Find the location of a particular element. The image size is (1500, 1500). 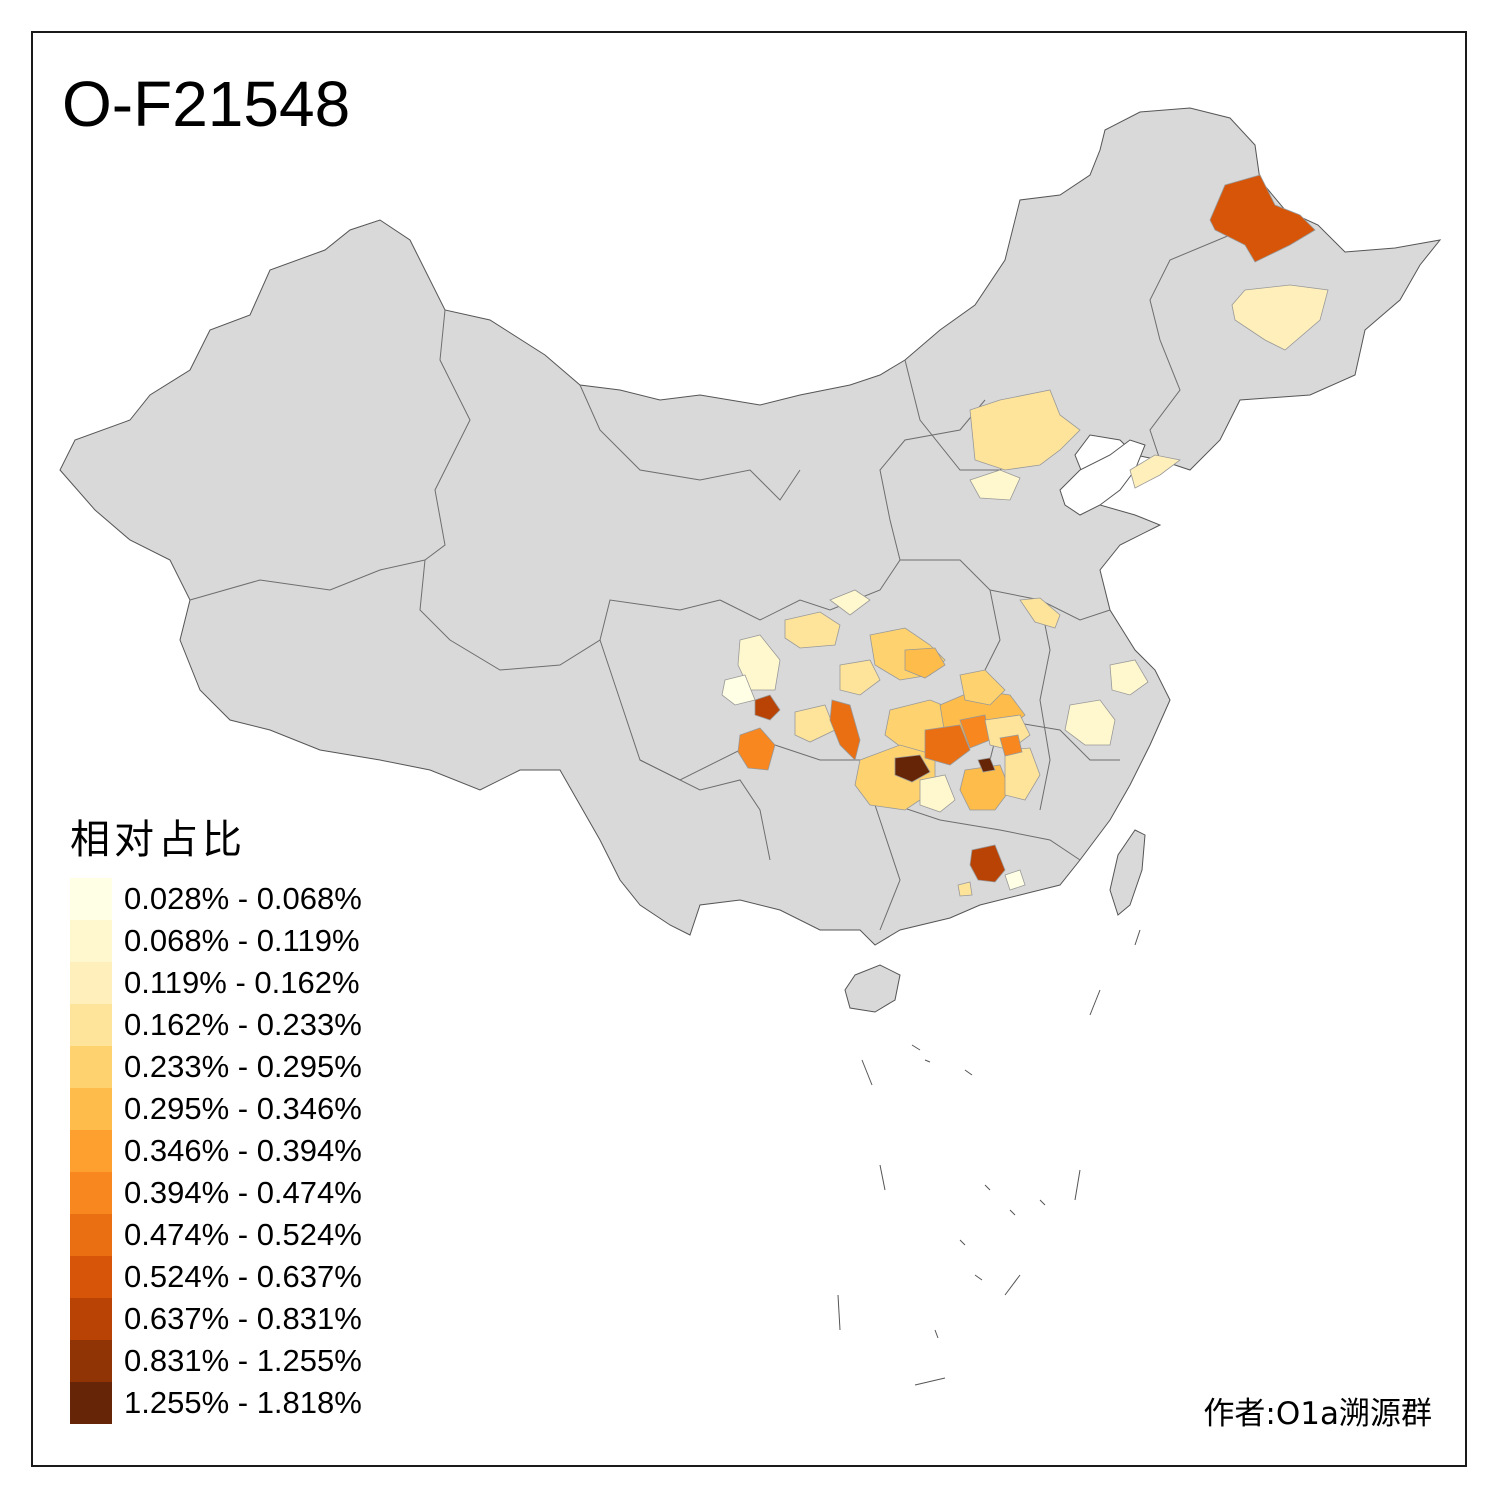

legend-label: 1.255% - 1.818% is located at coordinates (243, 1402).